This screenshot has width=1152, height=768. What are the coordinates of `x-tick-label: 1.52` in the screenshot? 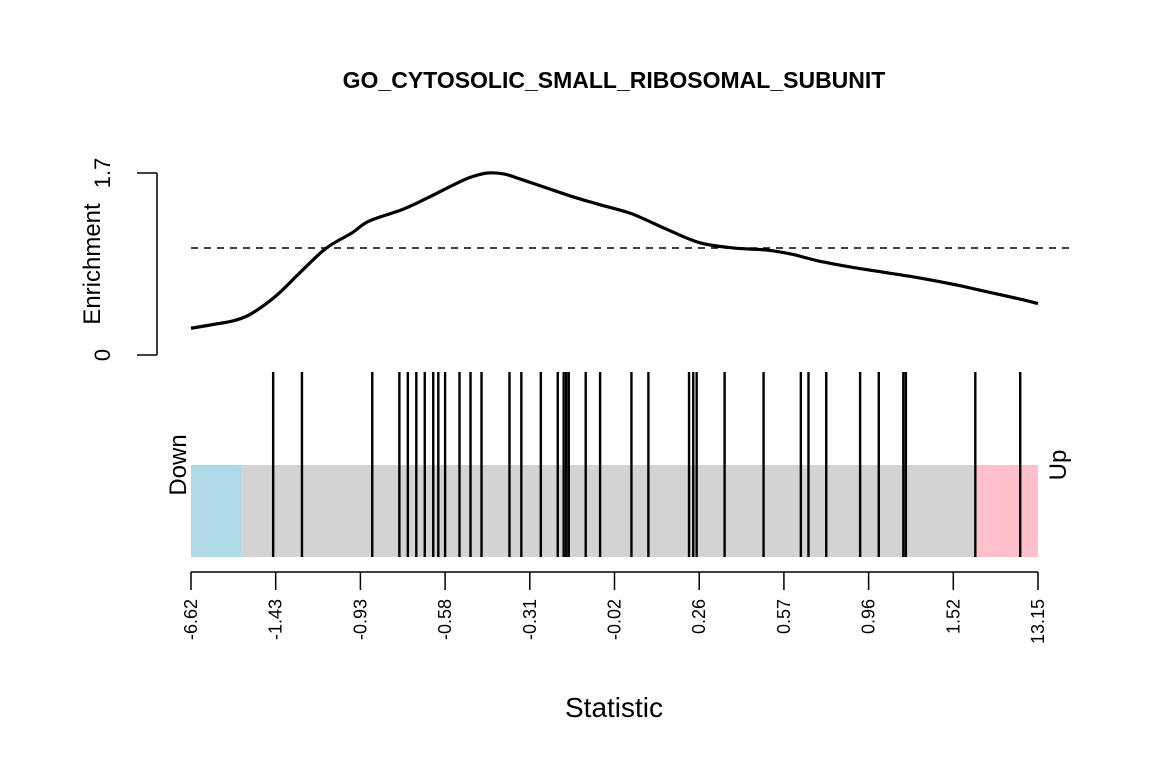 It's located at (953, 616).